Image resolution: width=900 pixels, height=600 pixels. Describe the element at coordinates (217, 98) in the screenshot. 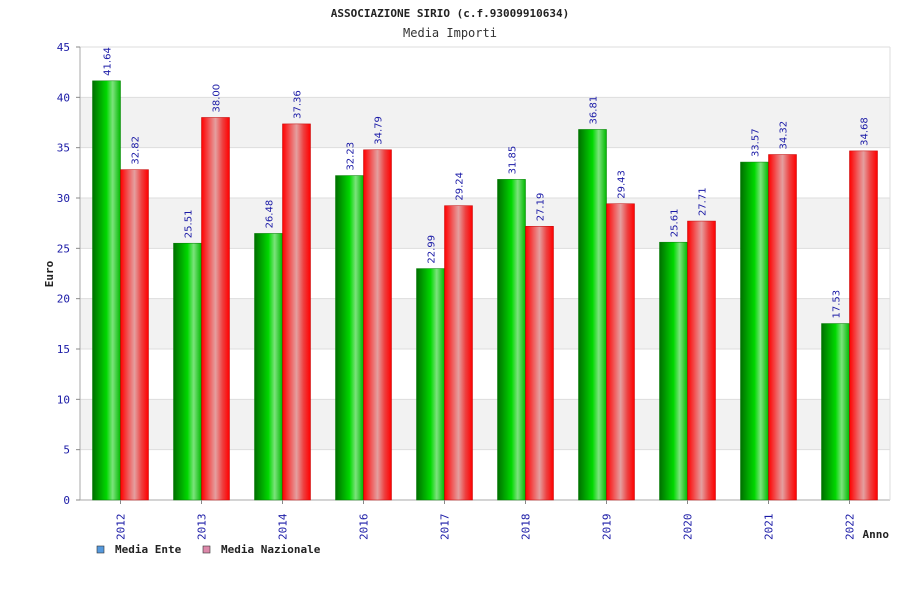

I see `data-label-media-nazionale-2013: 38.00` at that location.